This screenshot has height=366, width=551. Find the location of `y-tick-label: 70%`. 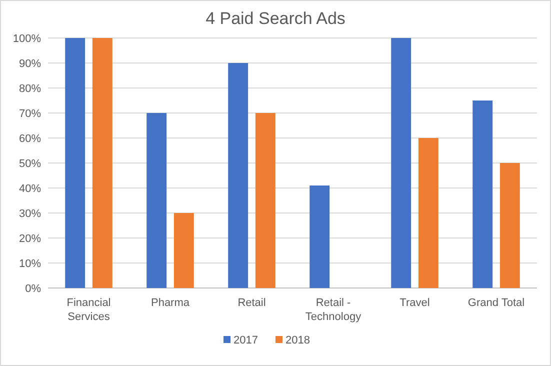

y-tick-label: 70% is located at coordinates (30, 114).